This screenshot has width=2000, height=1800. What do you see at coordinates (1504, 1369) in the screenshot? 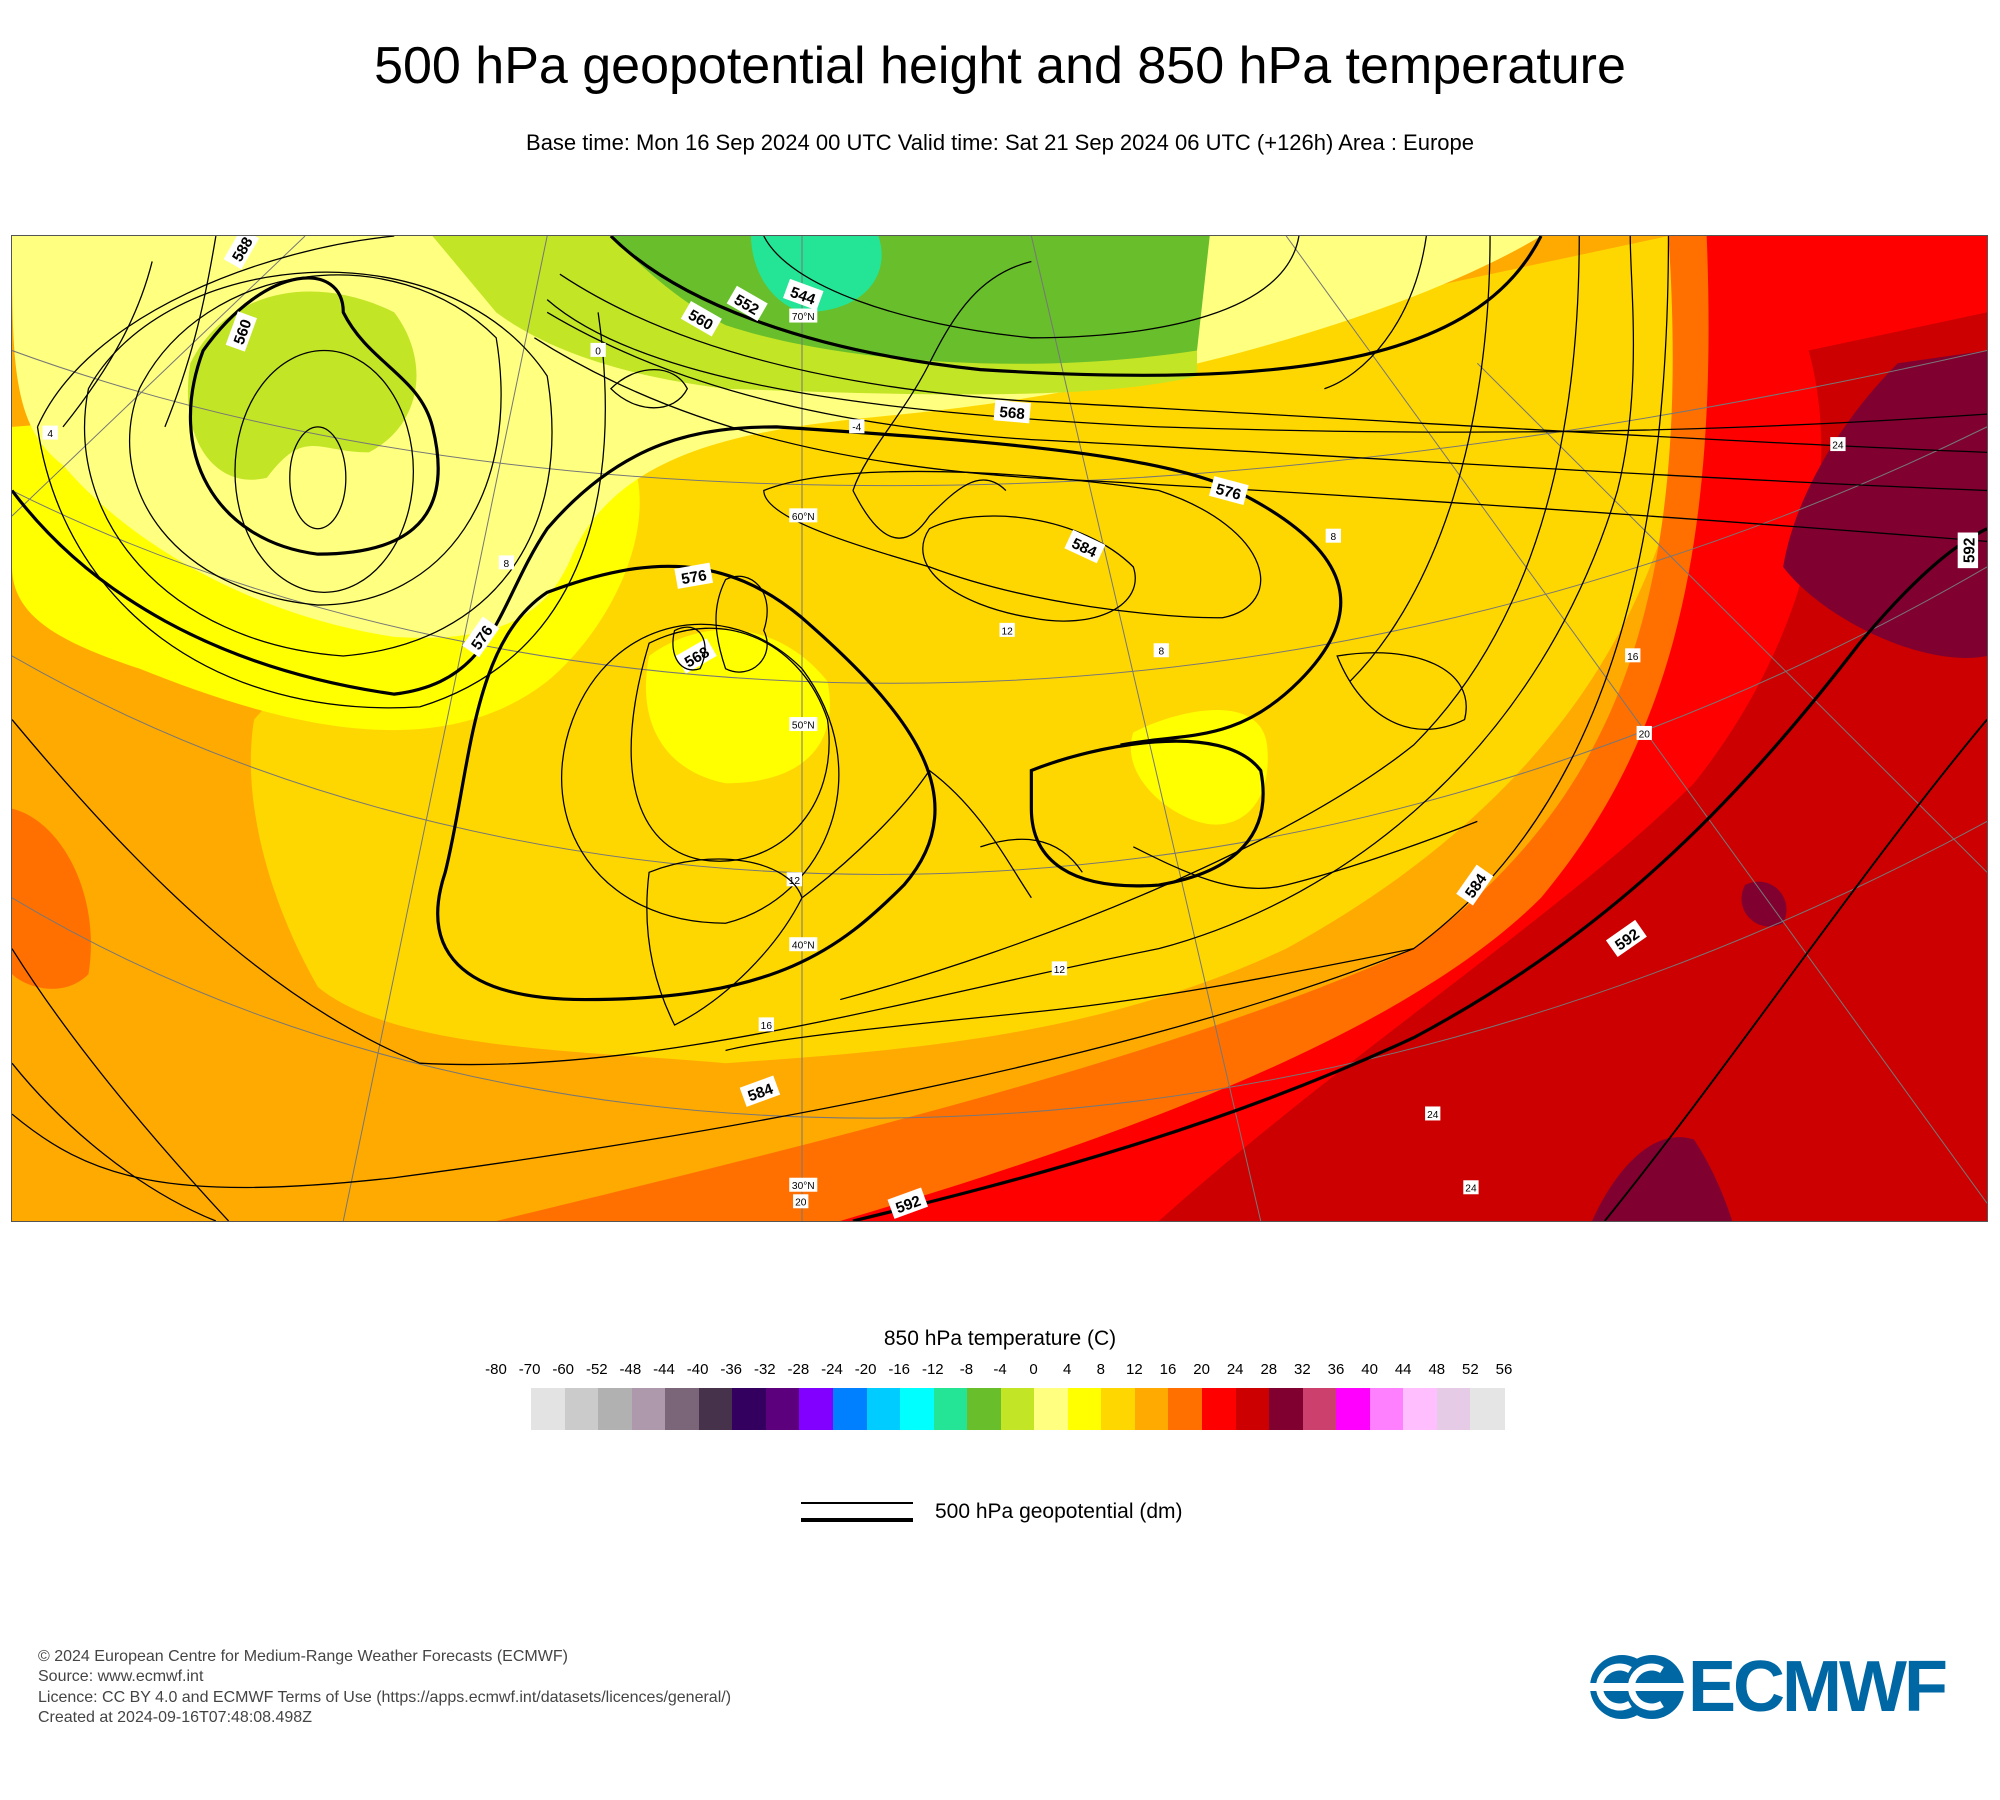
I see `legend-tick-label: 56` at bounding box center [1504, 1369].